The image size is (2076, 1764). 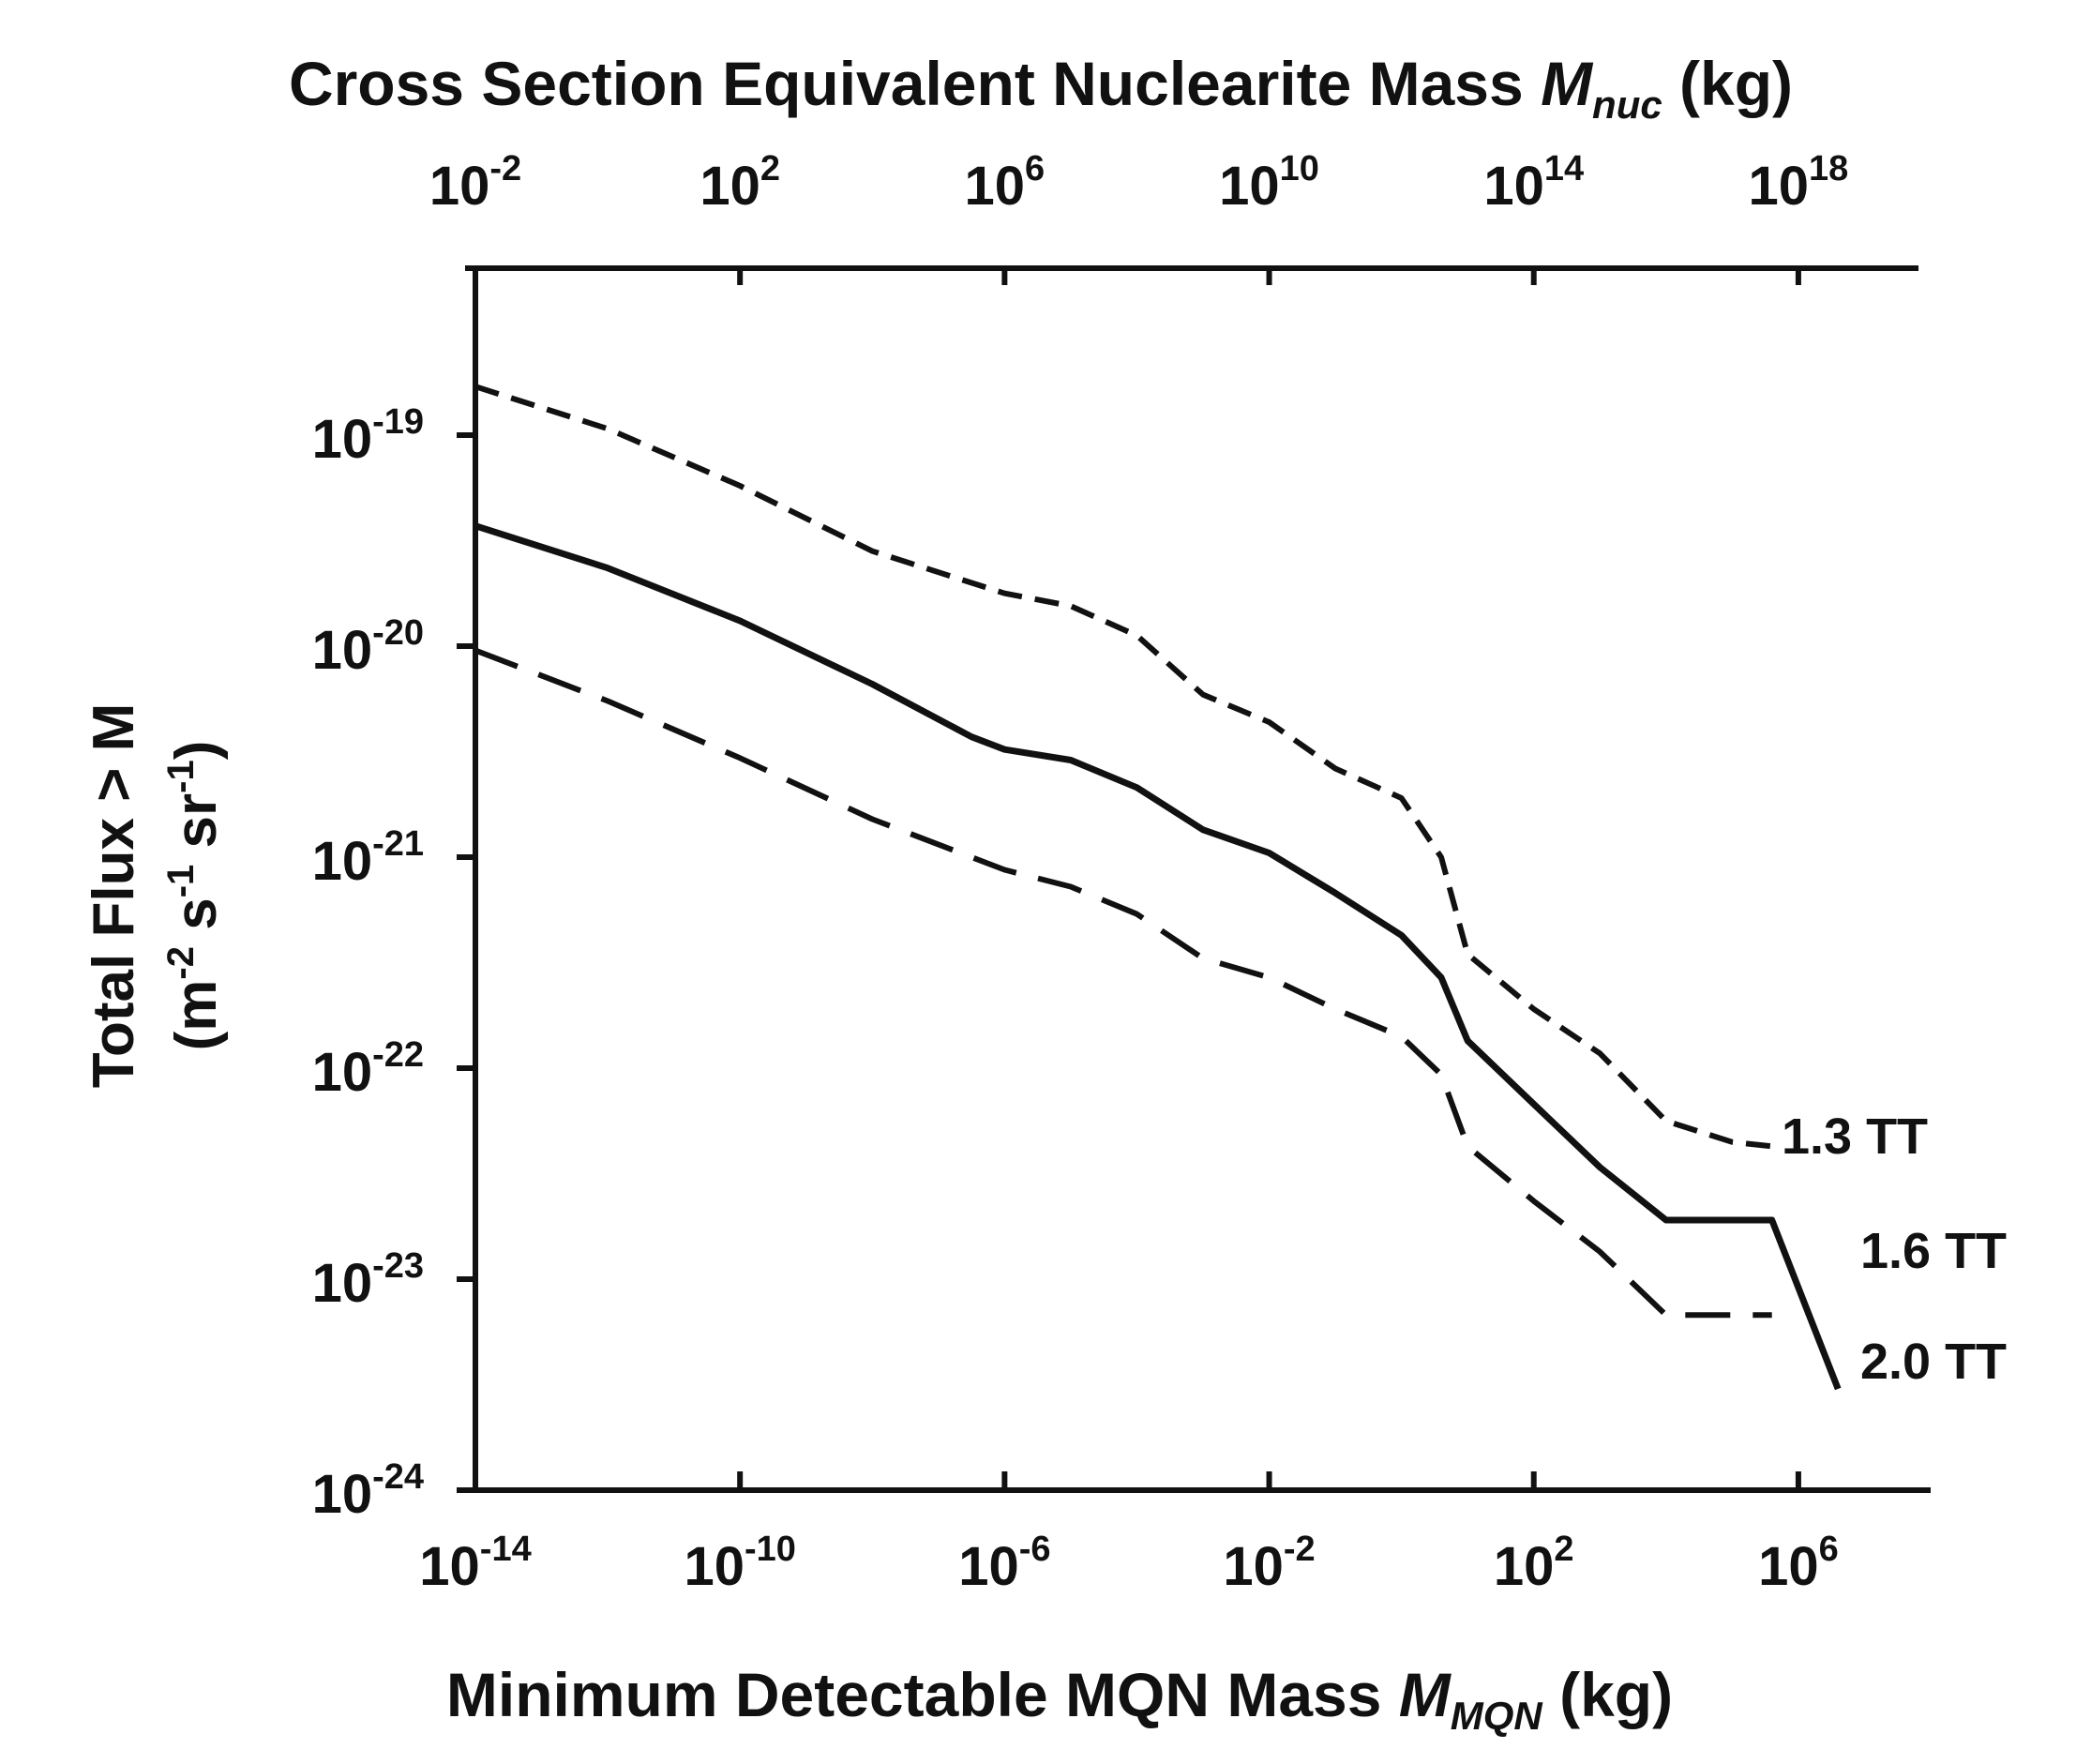 I want to click on top-axis-tick-label: 10⁻², so click(x=475, y=183).